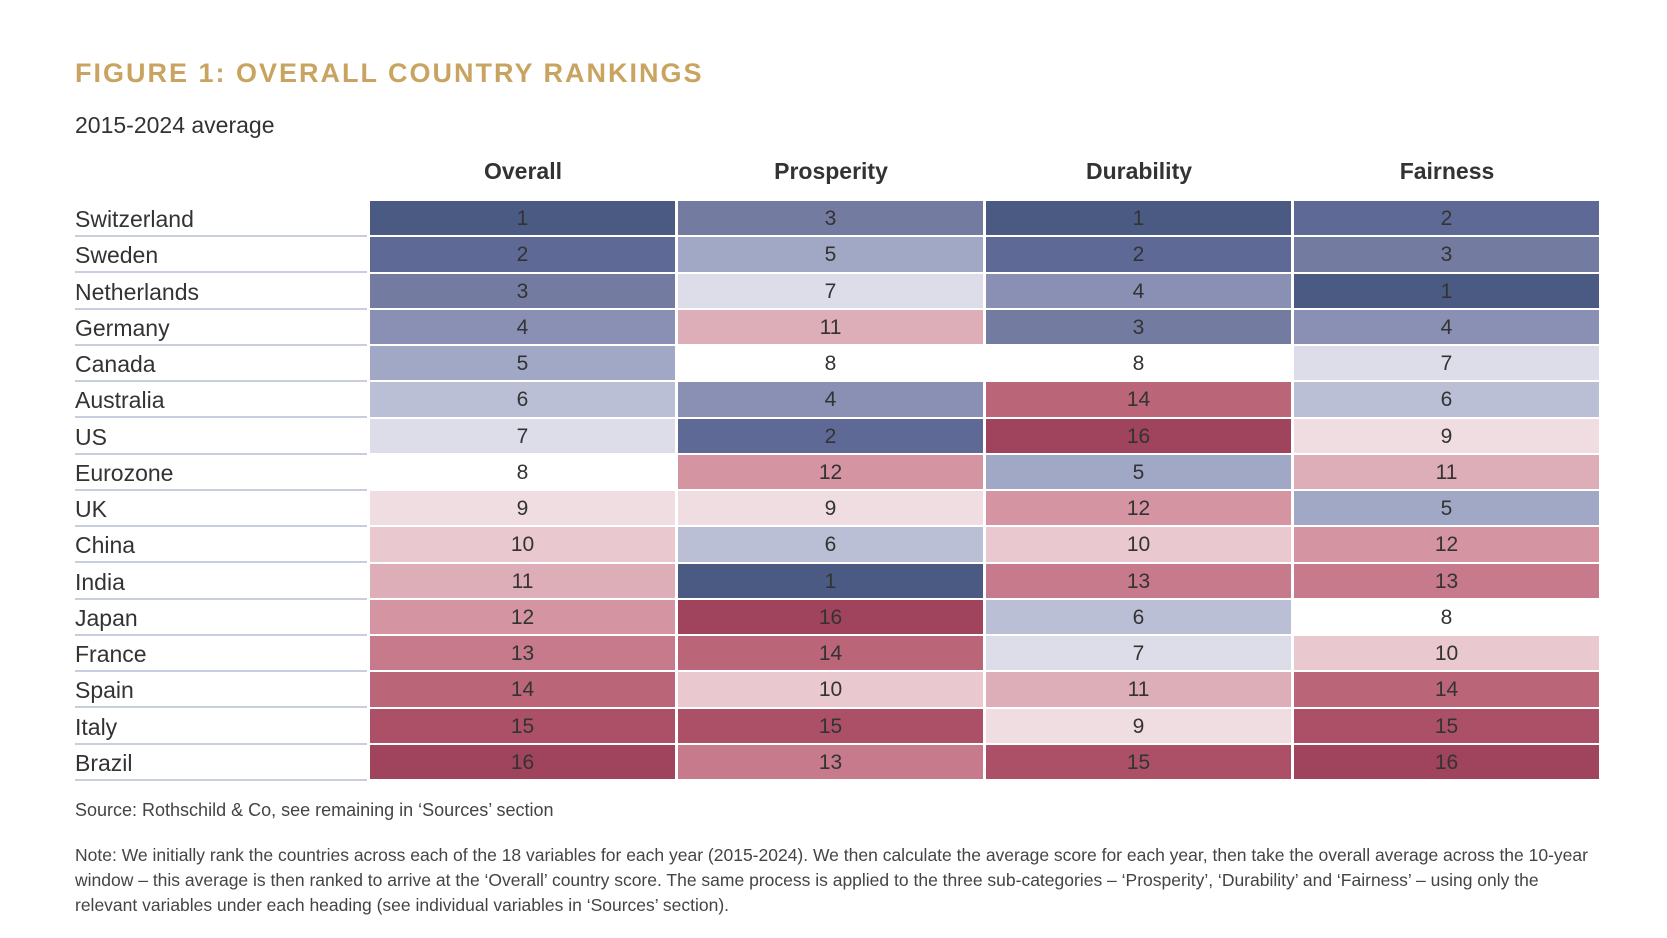 The image size is (1667, 938). Describe the element at coordinates (1138, 508) in the screenshot. I see `heatmap-cell-durability: 12` at that location.